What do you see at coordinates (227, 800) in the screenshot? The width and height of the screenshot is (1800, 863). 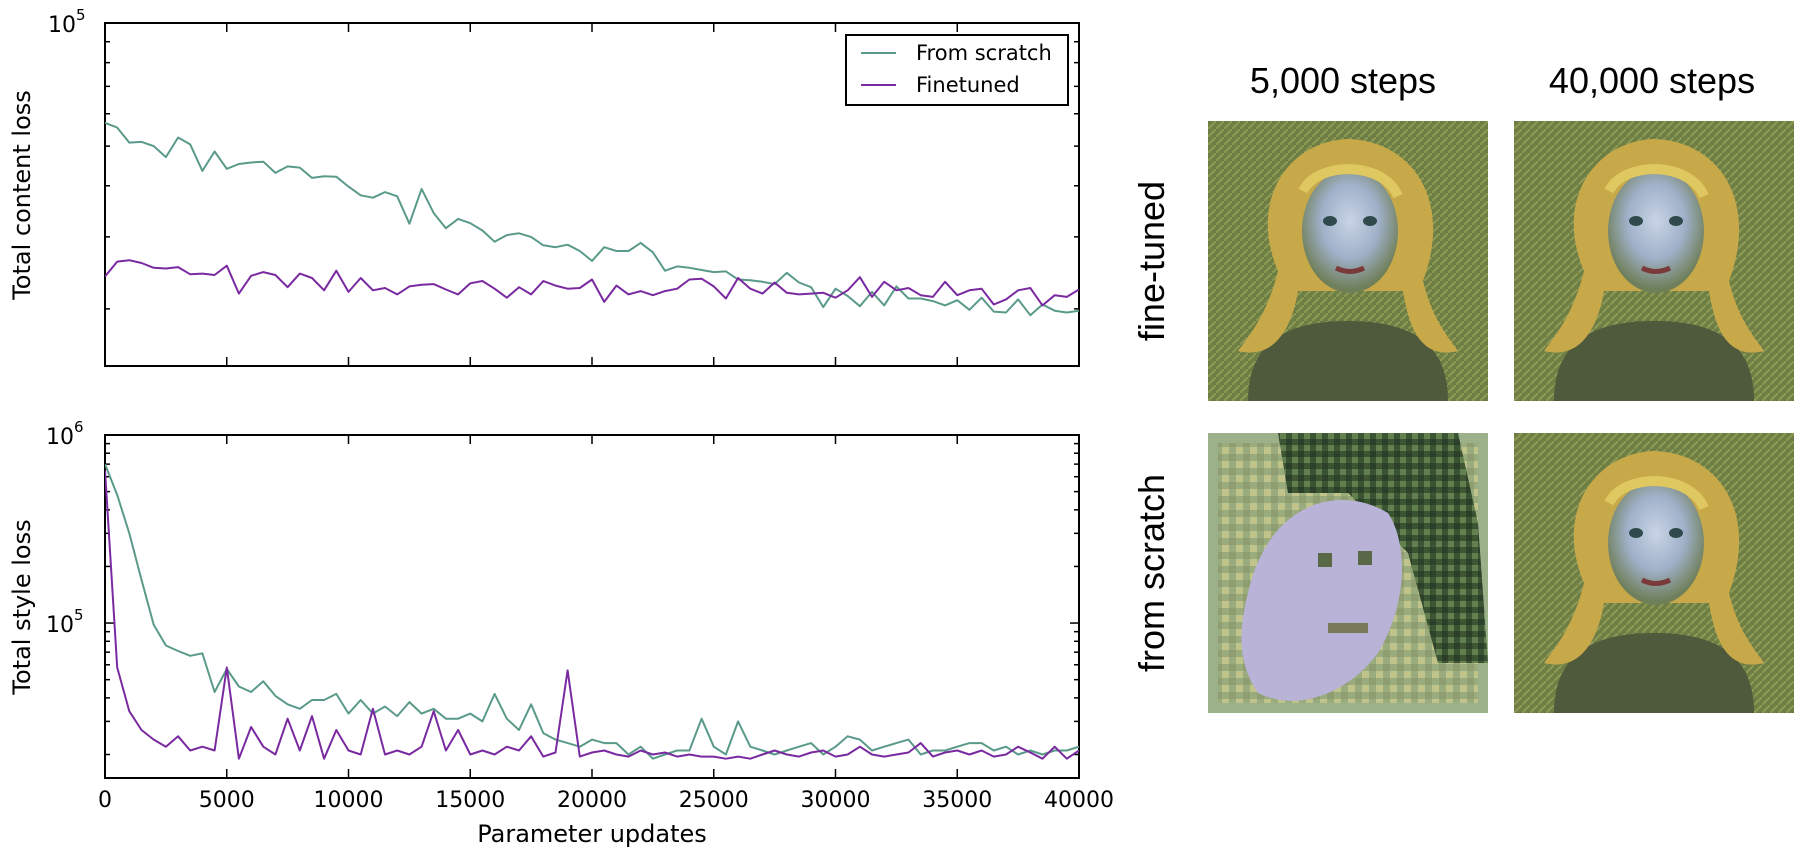 I see `x-tick-label: 5000` at bounding box center [227, 800].